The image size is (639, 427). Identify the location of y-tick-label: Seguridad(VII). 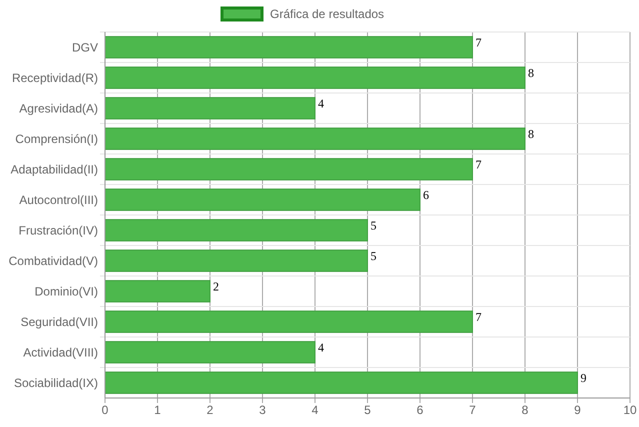
(59, 321).